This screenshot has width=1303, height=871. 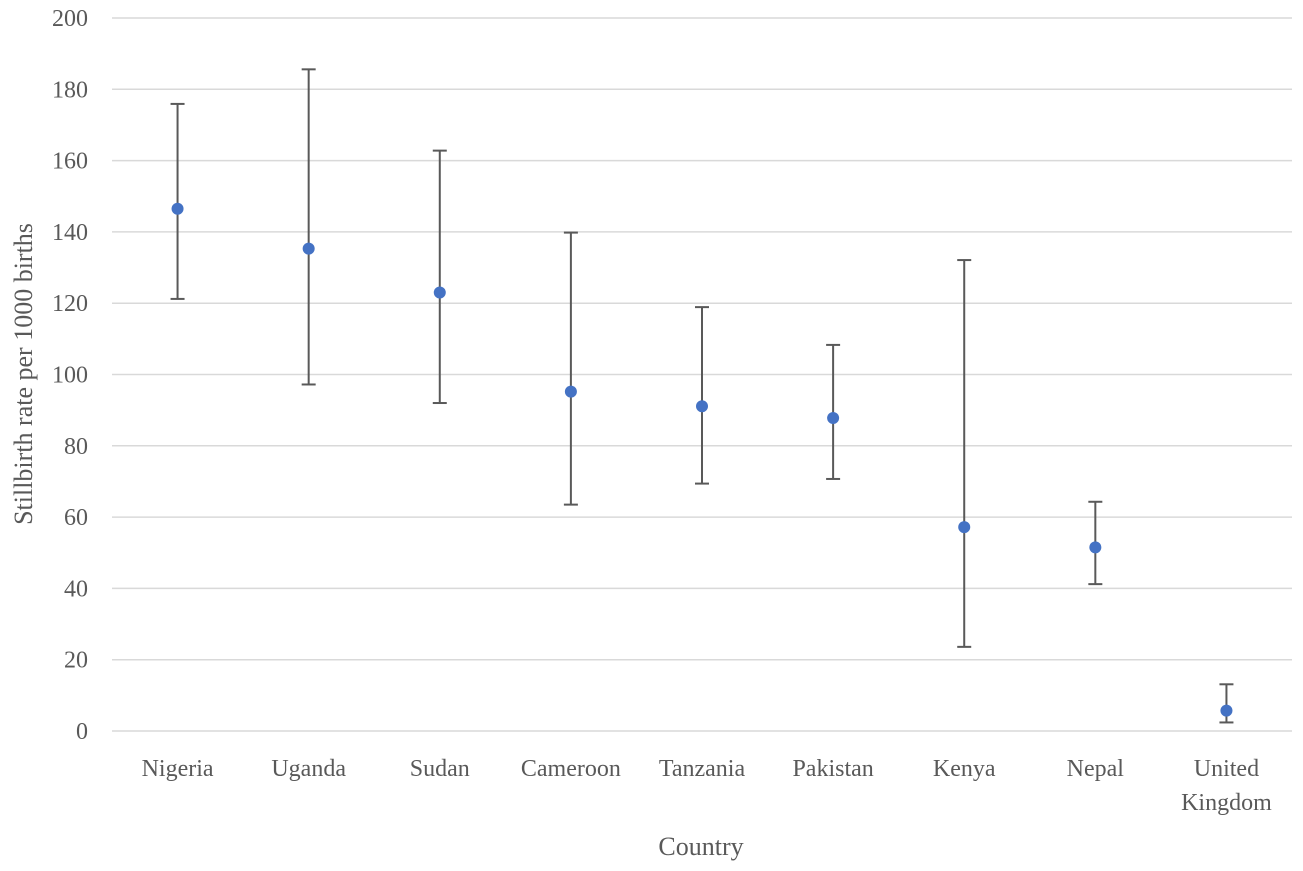 I want to click on y-tick-label: 180, so click(x=70, y=90).